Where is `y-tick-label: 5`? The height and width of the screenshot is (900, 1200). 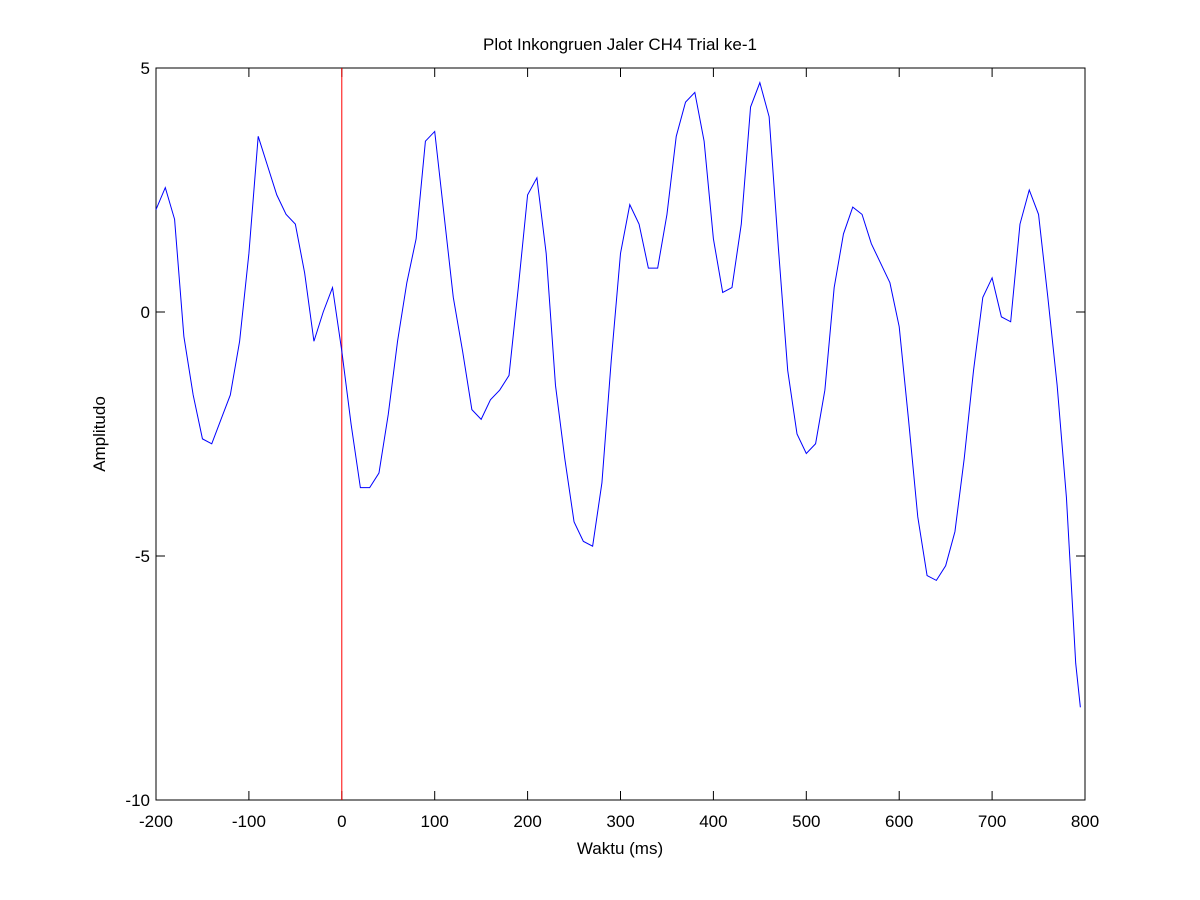 y-tick-label: 5 is located at coordinates (145, 68).